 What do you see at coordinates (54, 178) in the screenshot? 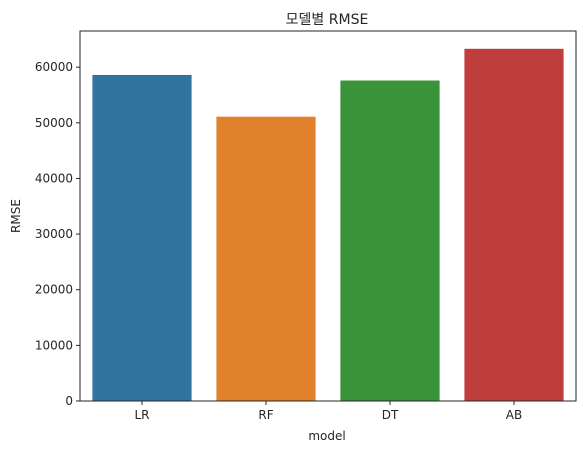
I see `y-tick-label: 40000` at bounding box center [54, 178].